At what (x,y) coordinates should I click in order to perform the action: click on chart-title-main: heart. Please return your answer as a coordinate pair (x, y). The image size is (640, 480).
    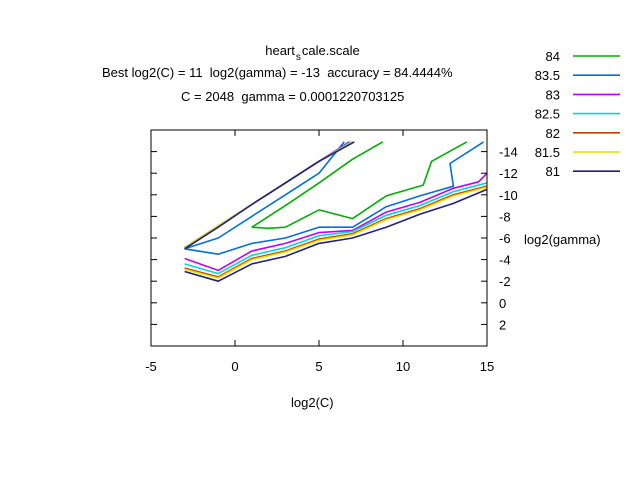
    Looking at the image, I should click on (280, 50).